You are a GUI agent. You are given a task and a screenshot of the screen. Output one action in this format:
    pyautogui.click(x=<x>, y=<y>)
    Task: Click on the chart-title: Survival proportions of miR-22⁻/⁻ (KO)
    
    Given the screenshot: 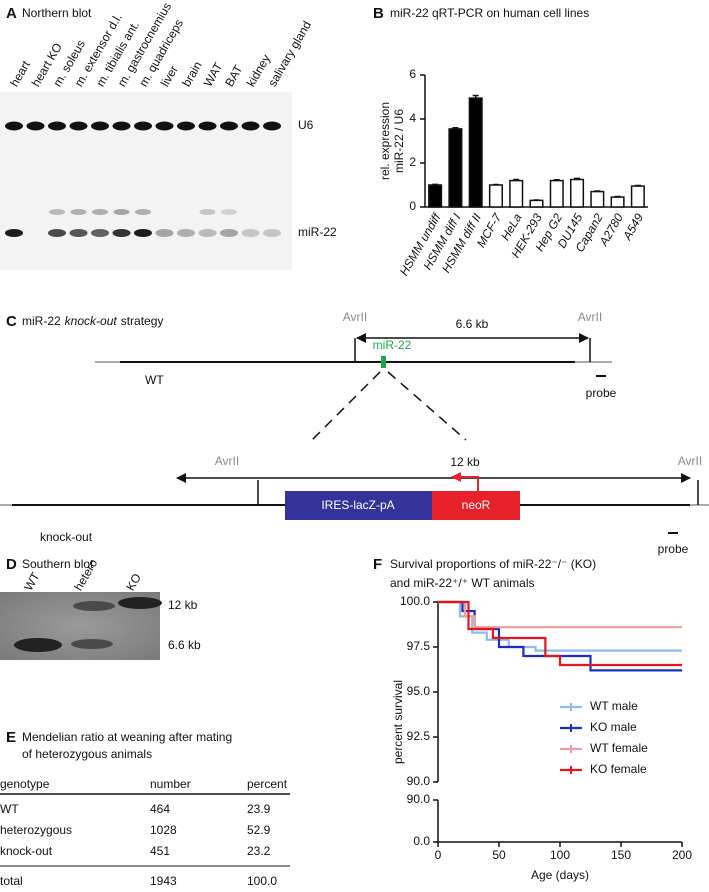 What is the action you would take?
    pyautogui.click(x=493, y=564)
    